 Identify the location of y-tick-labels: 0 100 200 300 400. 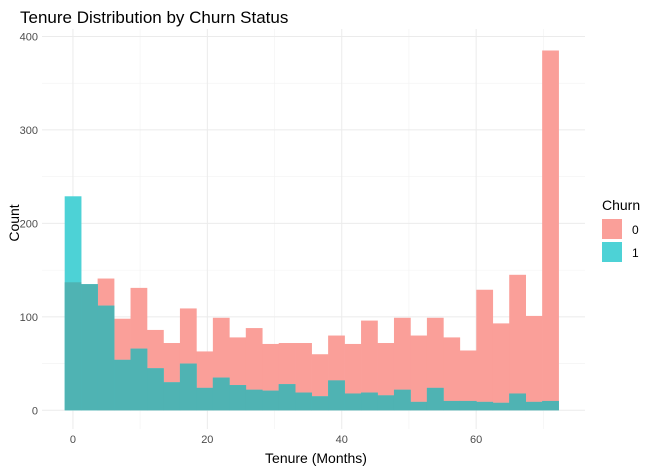
(29, 224).